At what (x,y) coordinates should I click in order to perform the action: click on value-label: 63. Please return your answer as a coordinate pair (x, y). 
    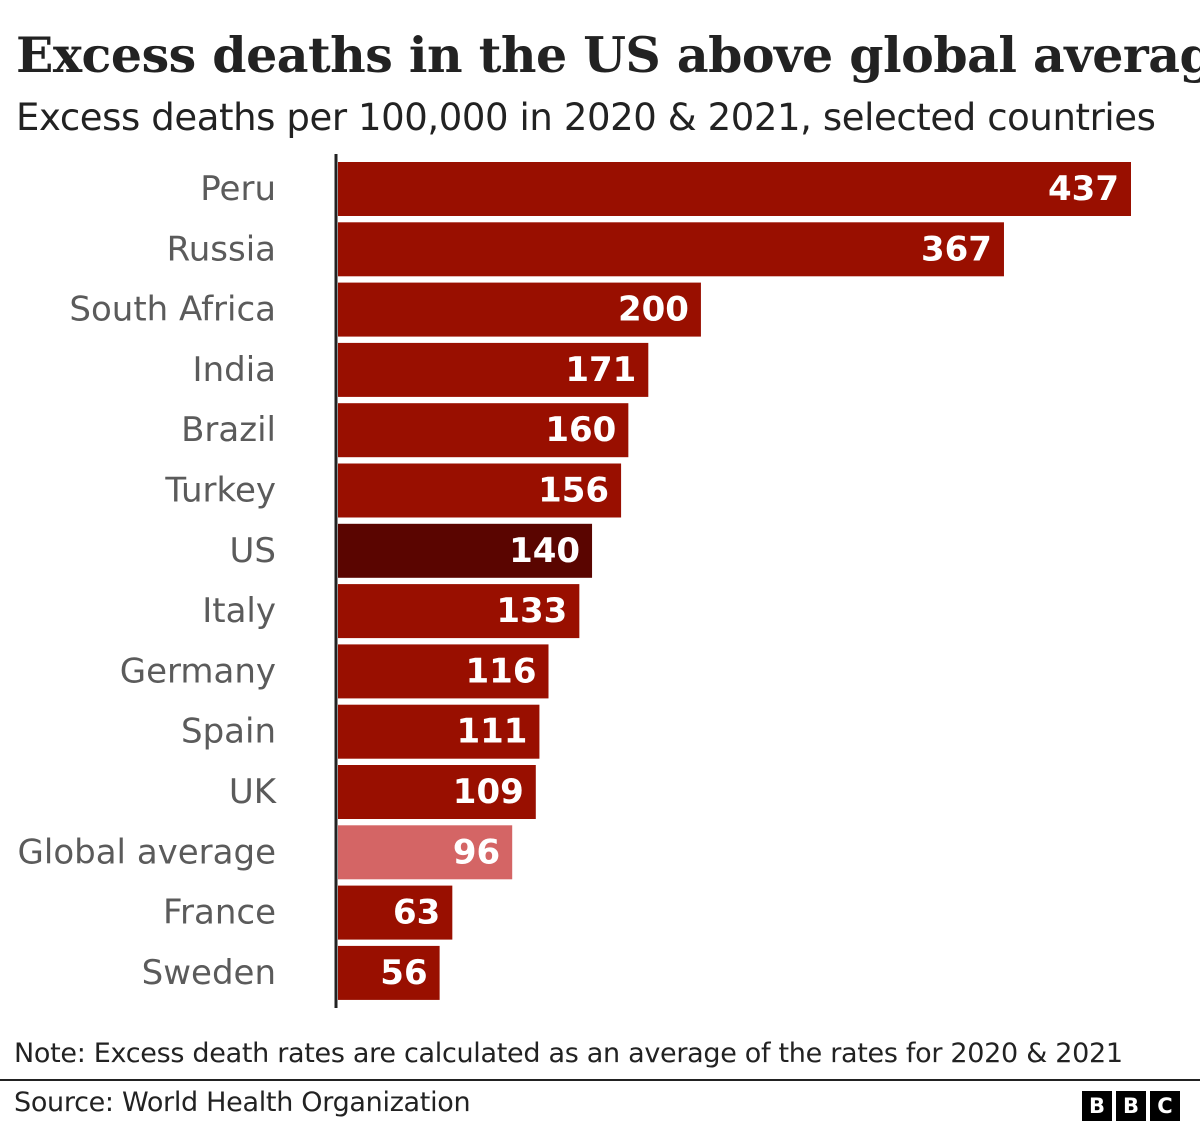
    Looking at the image, I should click on (416, 913).